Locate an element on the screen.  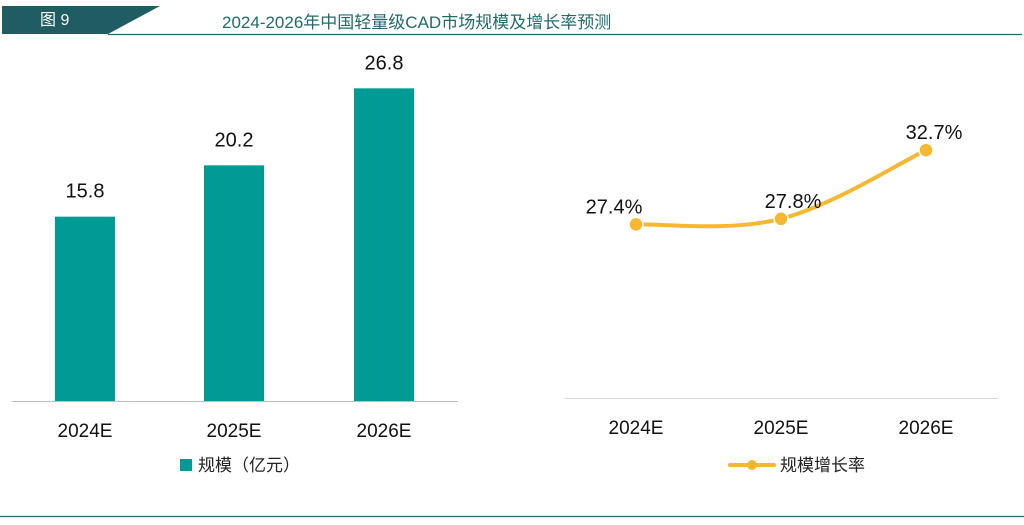
bar-x-tick-label: 2026E is located at coordinates (384, 431).